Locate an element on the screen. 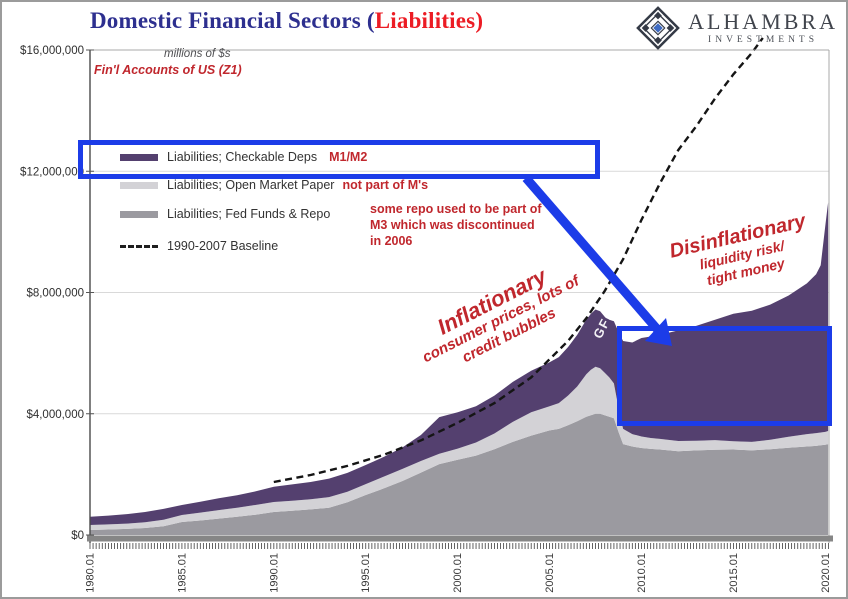 Image resolution: width=848 pixels, height=599 pixels. units-note: millions of $s is located at coordinates (197, 54).